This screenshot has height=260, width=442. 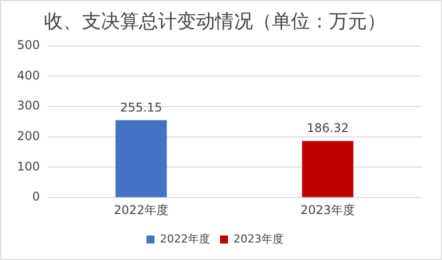 What do you see at coordinates (215, 21) in the screenshot?
I see `chart-title: 收、支决算总计变动情况（单位：万元）` at bounding box center [215, 21].